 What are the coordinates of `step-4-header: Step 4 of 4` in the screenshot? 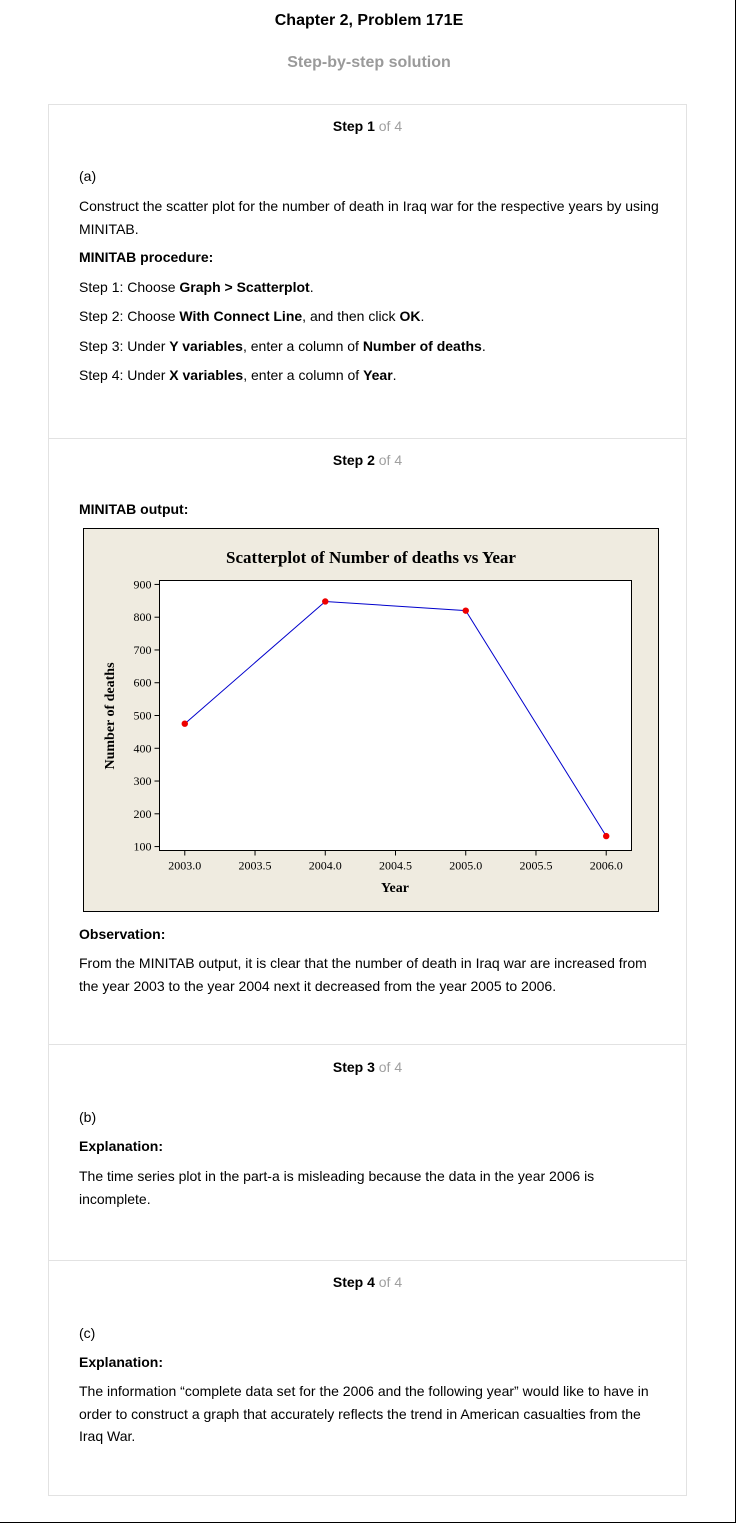 It's located at (367, 1282).